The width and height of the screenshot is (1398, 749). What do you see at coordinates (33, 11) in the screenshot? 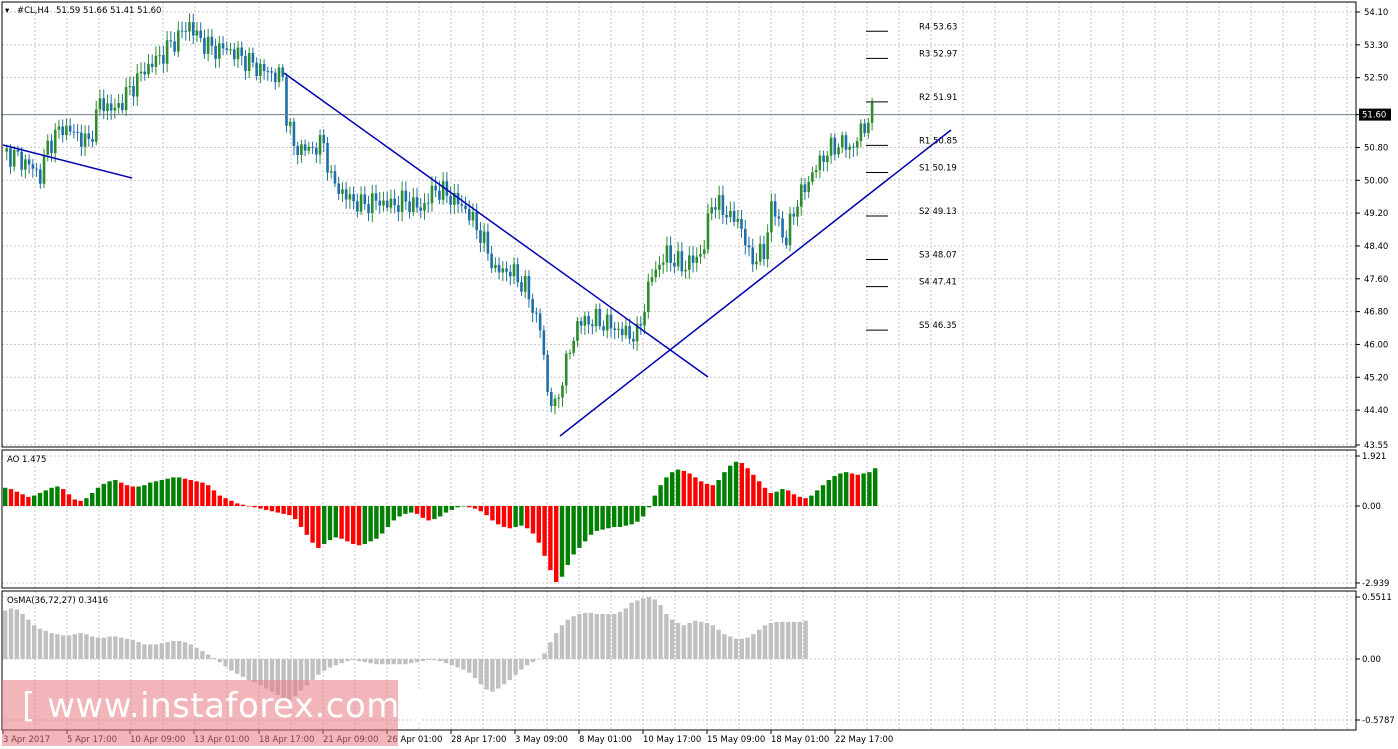
I see `symbol-label: #CL,H4` at bounding box center [33, 11].